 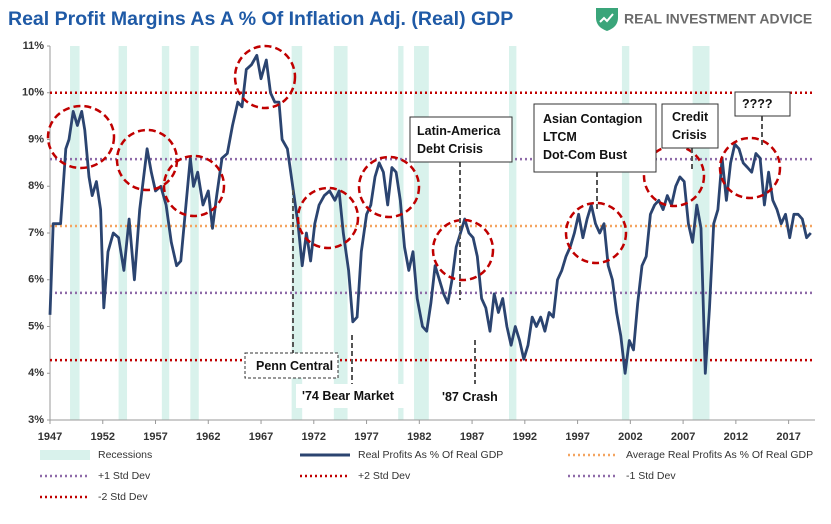 I want to click on x-tick-label: 1967, so click(x=261, y=437).